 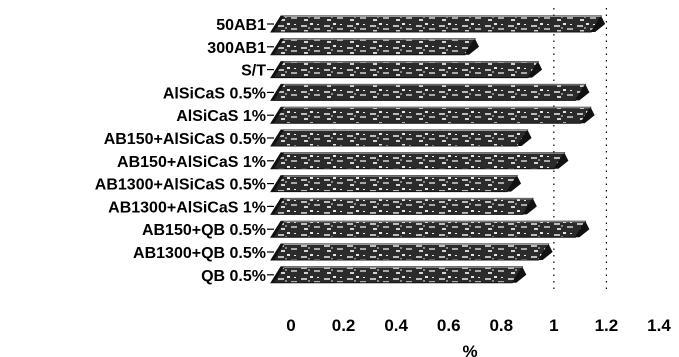 I want to click on category-label: AlSiCaS 1%, so click(x=221, y=116).